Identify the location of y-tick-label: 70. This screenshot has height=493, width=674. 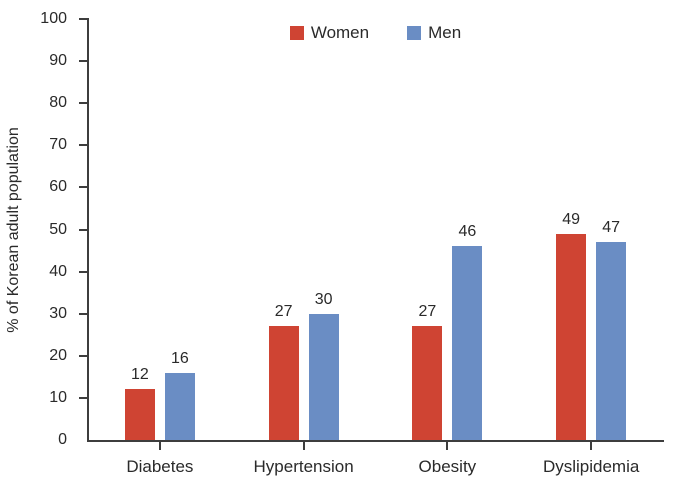
(58, 145).